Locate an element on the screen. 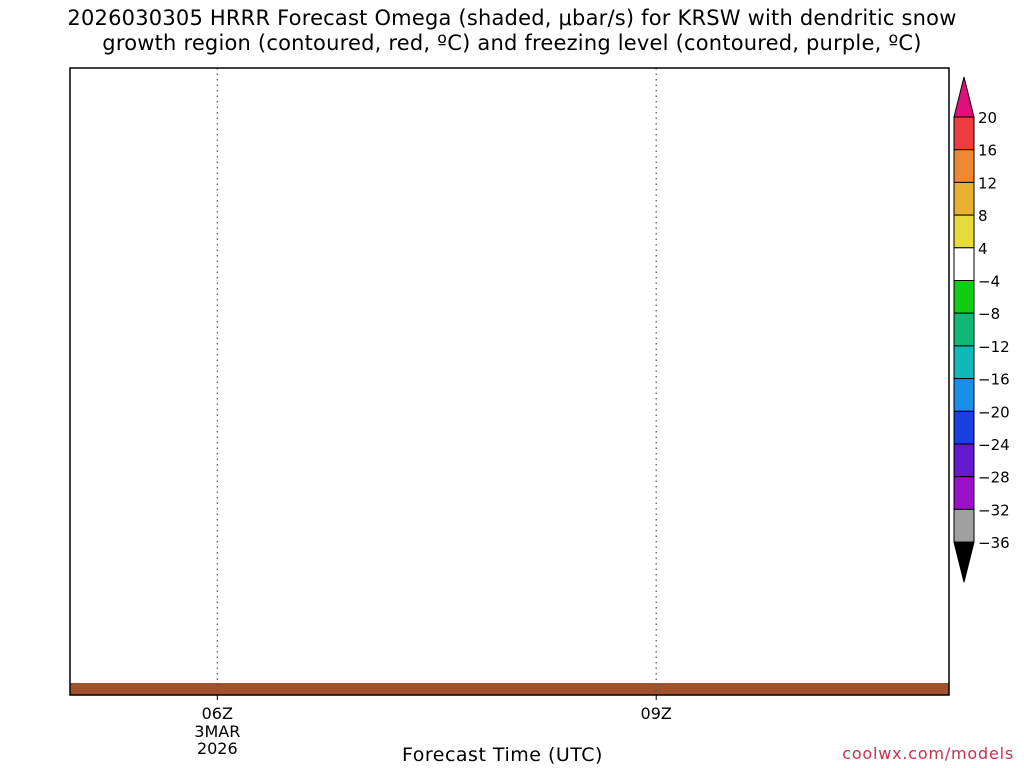 This screenshot has width=1024, height=768. colorbar-tick-6: −8 is located at coordinates (989, 314).